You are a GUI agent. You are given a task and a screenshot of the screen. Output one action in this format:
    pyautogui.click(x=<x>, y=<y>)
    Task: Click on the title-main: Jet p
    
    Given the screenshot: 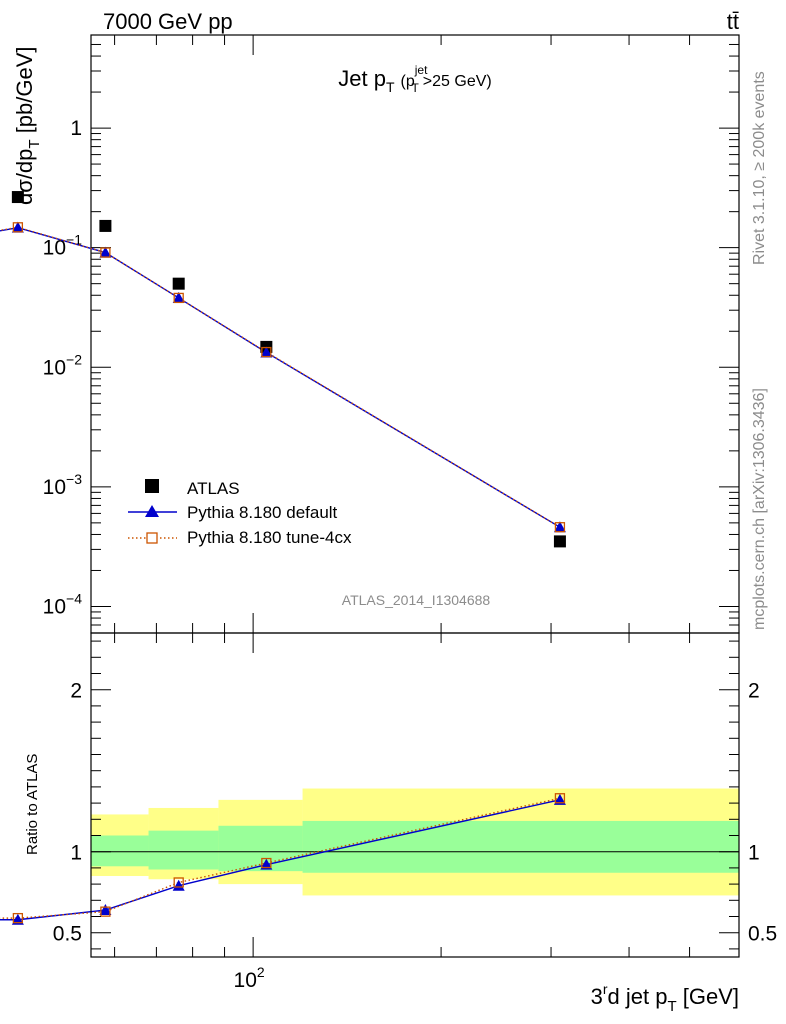 What is the action you would take?
    pyautogui.click(x=362, y=78)
    